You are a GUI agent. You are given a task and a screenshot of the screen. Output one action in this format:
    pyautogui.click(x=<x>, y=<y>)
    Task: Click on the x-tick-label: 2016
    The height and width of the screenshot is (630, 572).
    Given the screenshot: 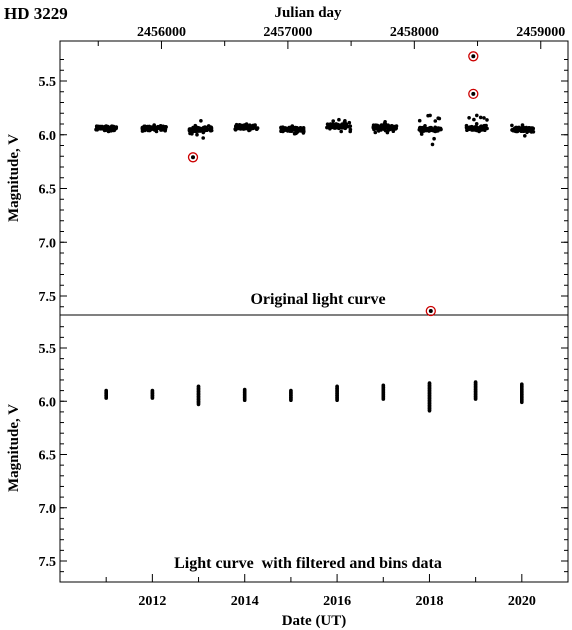 What is the action you would take?
    pyautogui.click(x=337, y=601)
    